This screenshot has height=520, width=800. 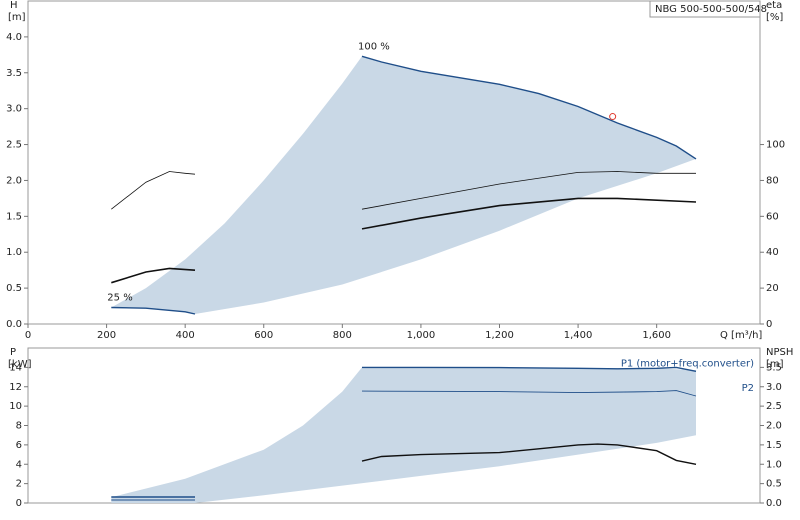 What do you see at coordinates (17, 17) in the screenshot?
I see `y-axis-unit: [m]` at bounding box center [17, 17].